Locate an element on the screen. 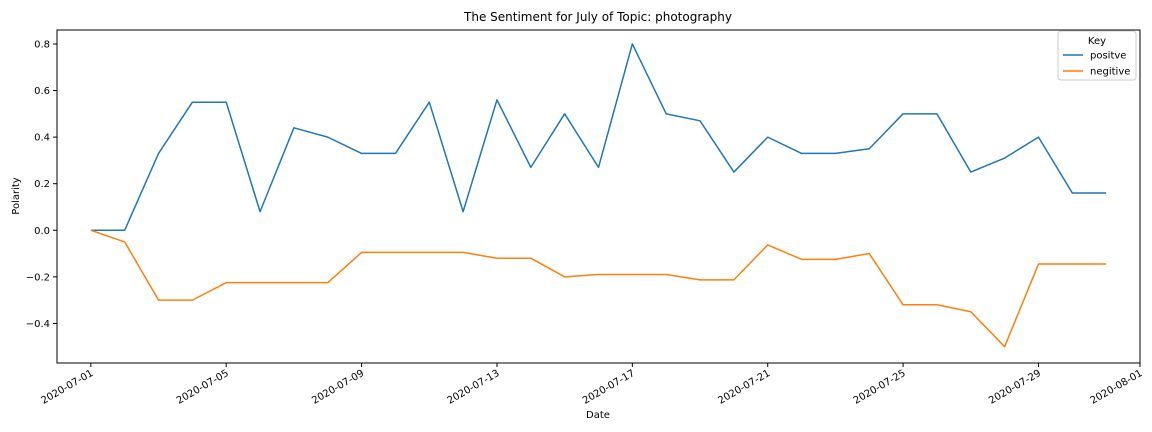 The width and height of the screenshot is (1152, 432). x-tick-label: 2020-07-29 is located at coordinates (1015, 387).